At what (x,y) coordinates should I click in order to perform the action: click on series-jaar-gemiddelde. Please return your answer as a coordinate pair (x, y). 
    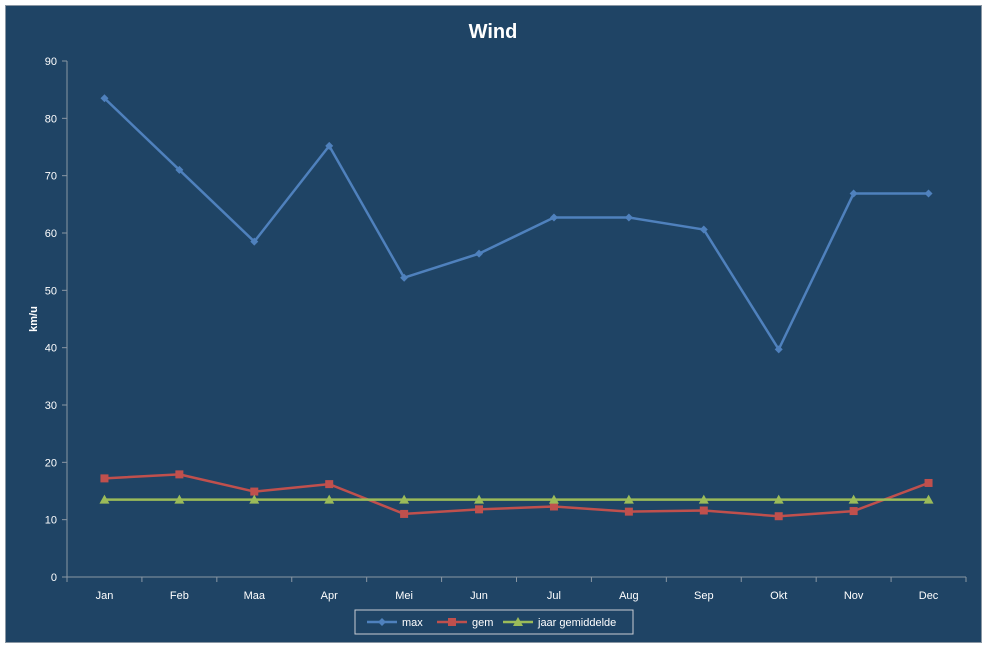
    Looking at the image, I should click on (516, 499).